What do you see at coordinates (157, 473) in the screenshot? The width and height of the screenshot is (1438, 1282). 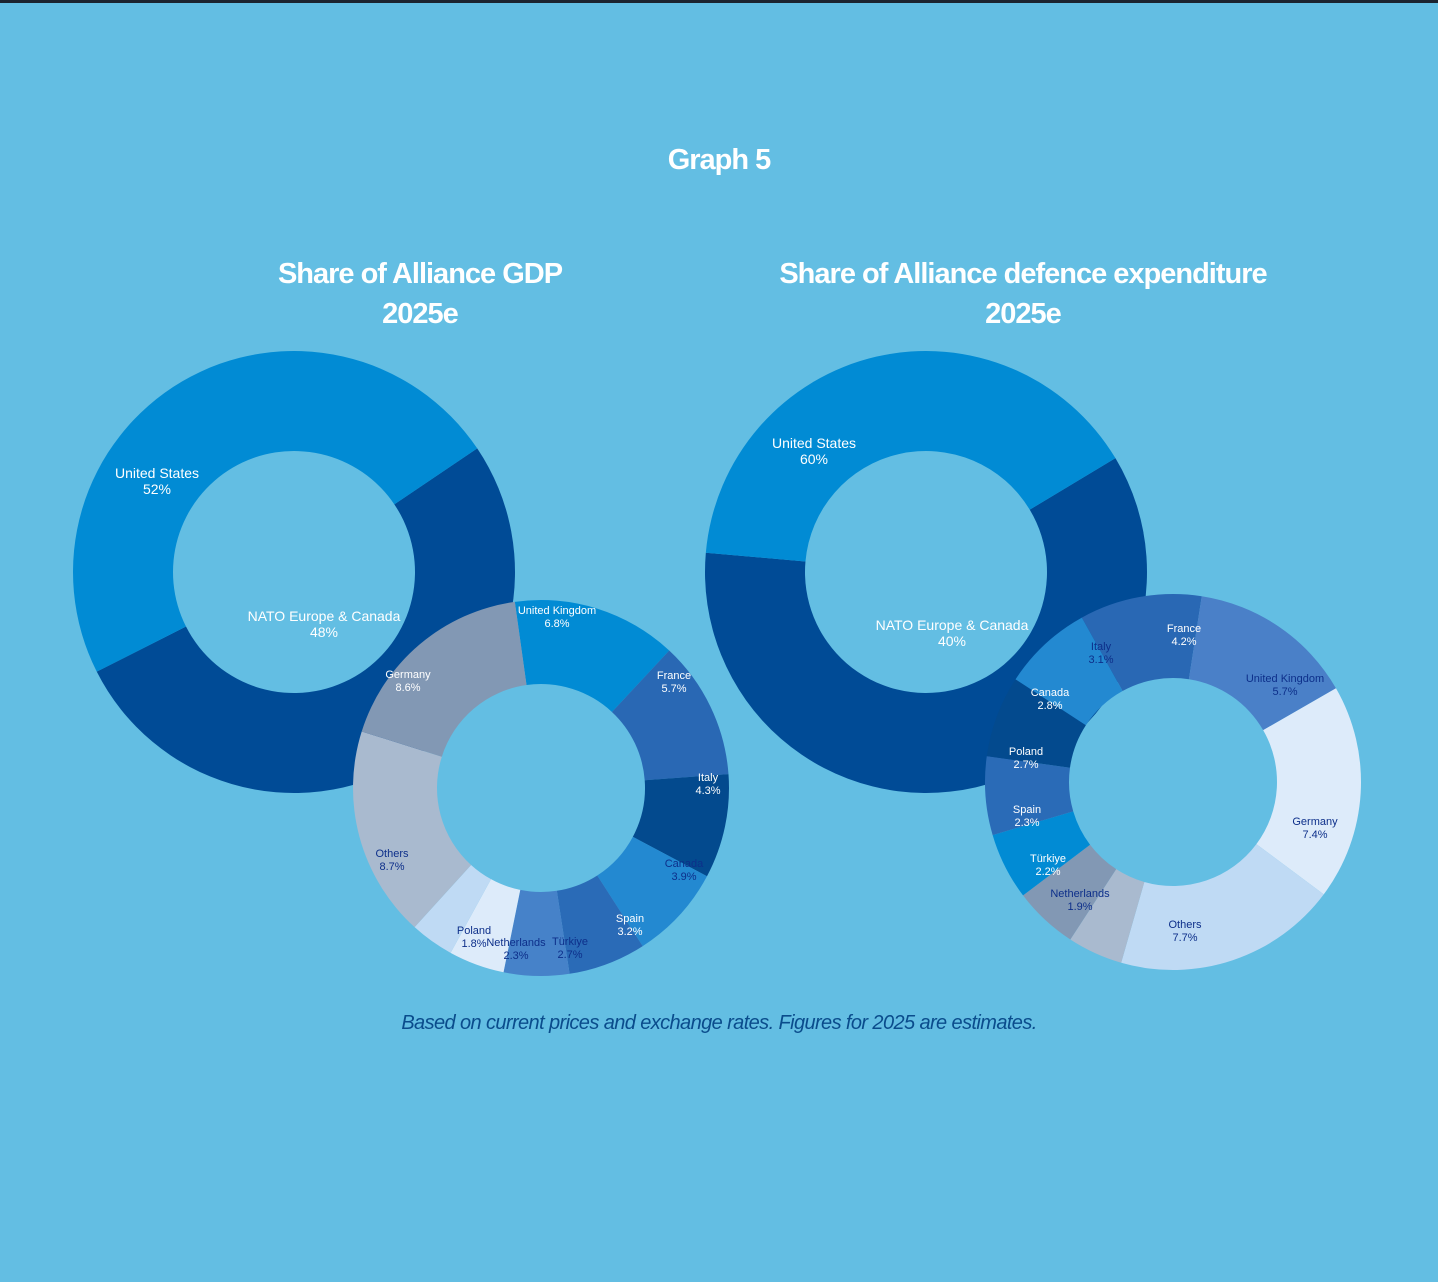 I see `gdp-outer-label-united-states: United States` at bounding box center [157, 473].